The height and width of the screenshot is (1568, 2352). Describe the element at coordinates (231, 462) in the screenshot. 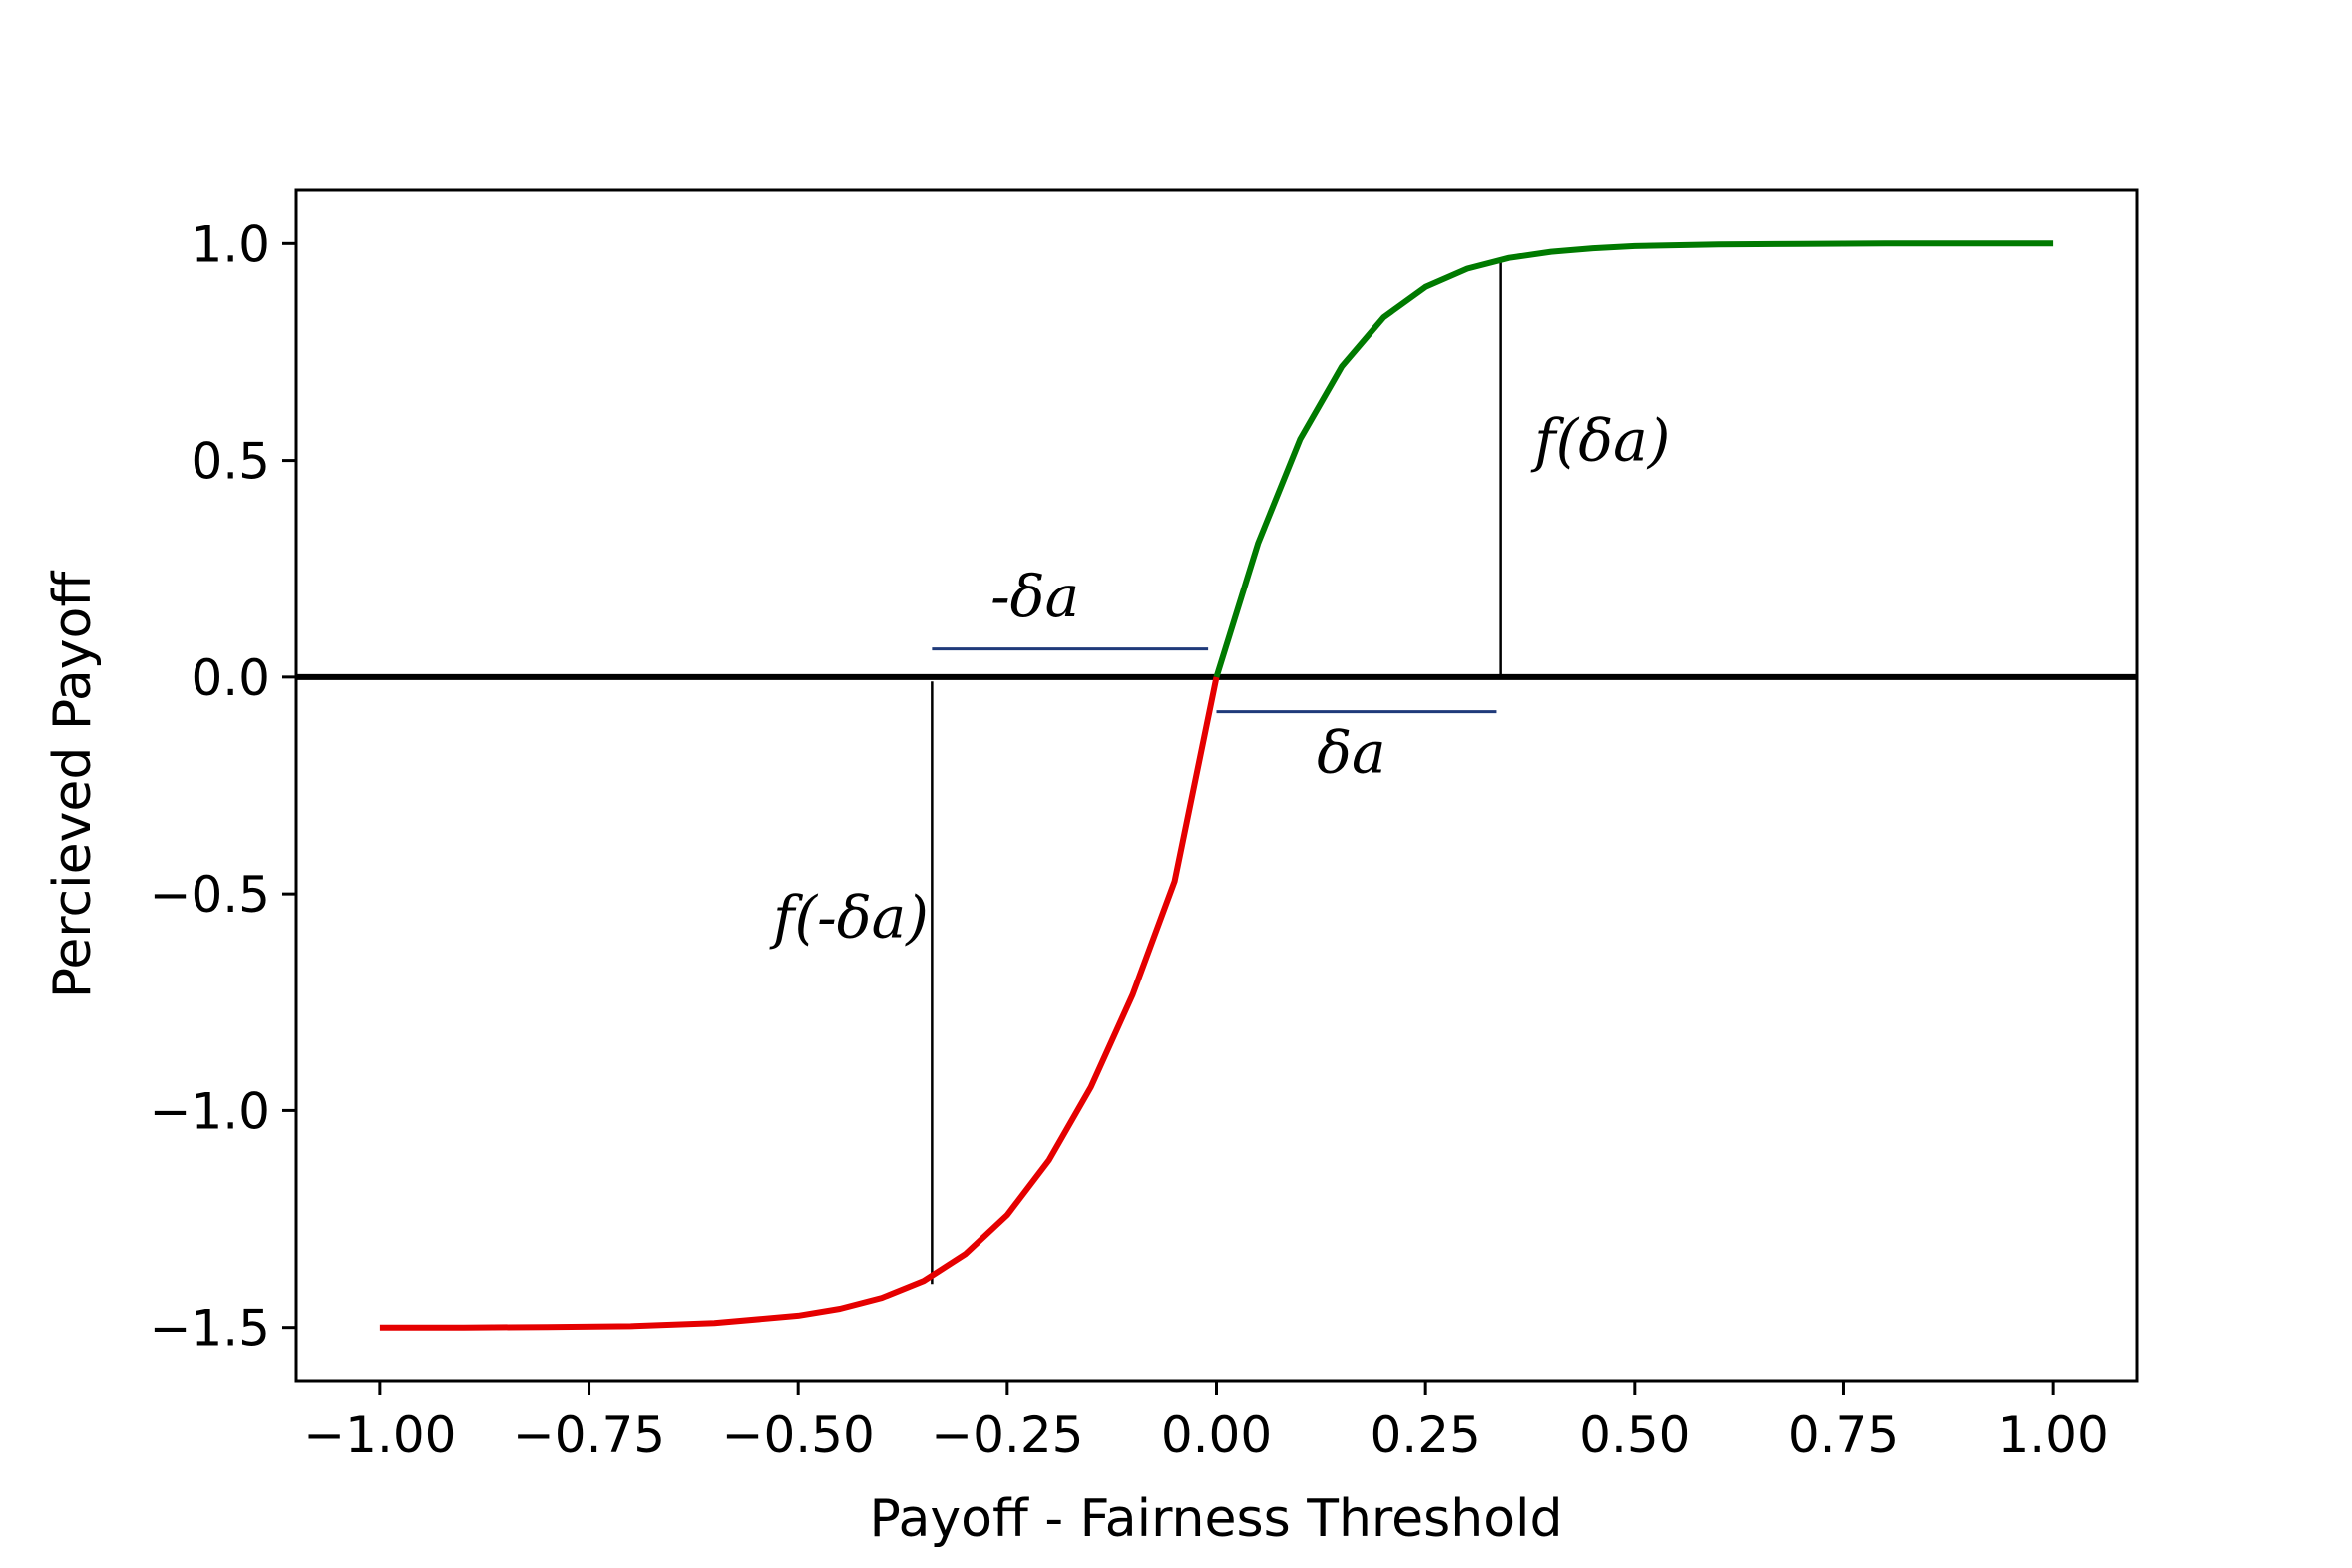

I see `y-tick-label: 0.5` at that location.